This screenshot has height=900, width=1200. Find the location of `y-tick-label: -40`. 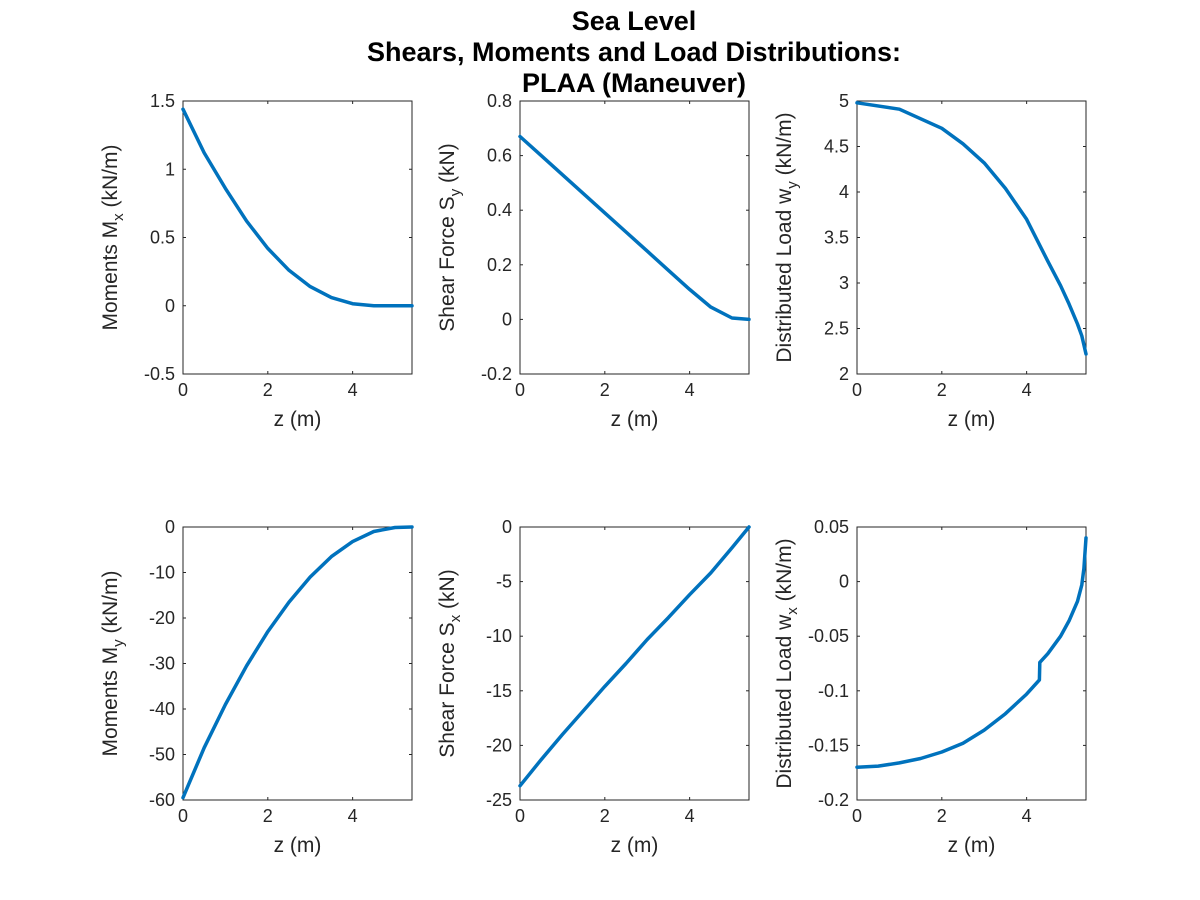

y-tick-label: -40 is located at coordinates (162, 709).